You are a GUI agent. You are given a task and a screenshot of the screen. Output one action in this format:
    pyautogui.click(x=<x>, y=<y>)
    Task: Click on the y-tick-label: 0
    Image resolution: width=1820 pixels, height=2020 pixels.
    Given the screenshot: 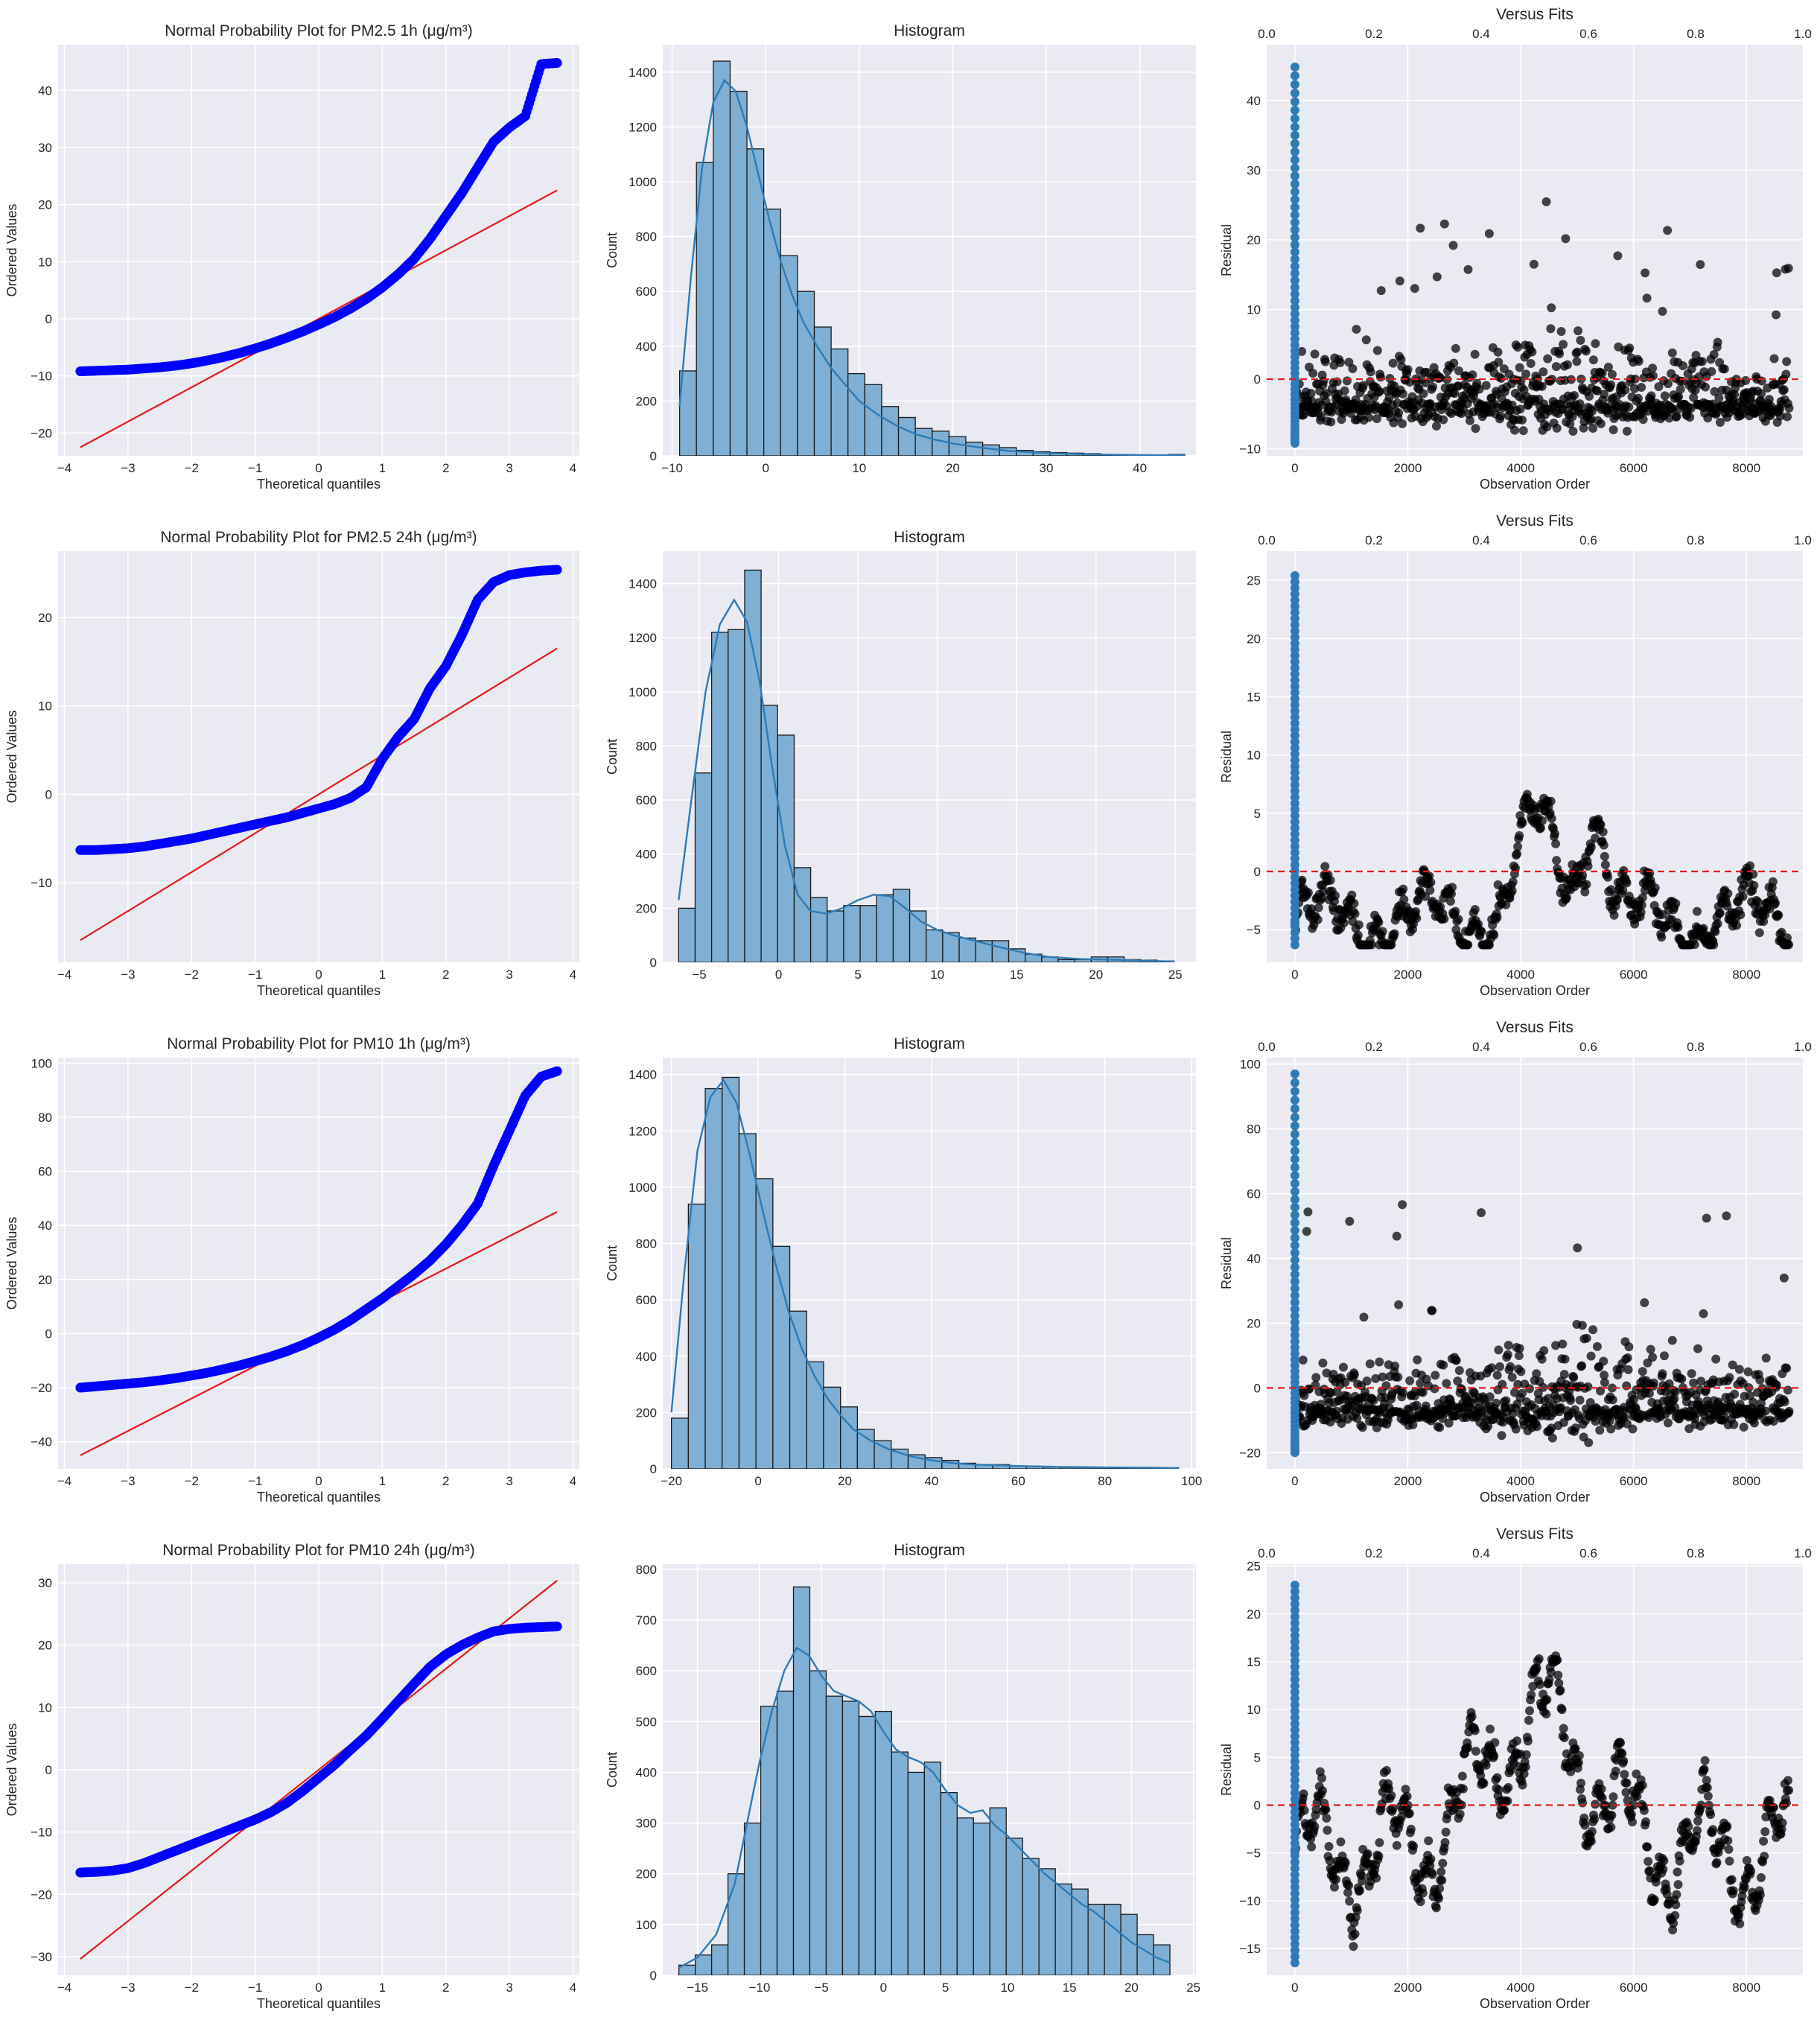 What is the action you would take?
    pyautogui.click(x=653, y=456)
    